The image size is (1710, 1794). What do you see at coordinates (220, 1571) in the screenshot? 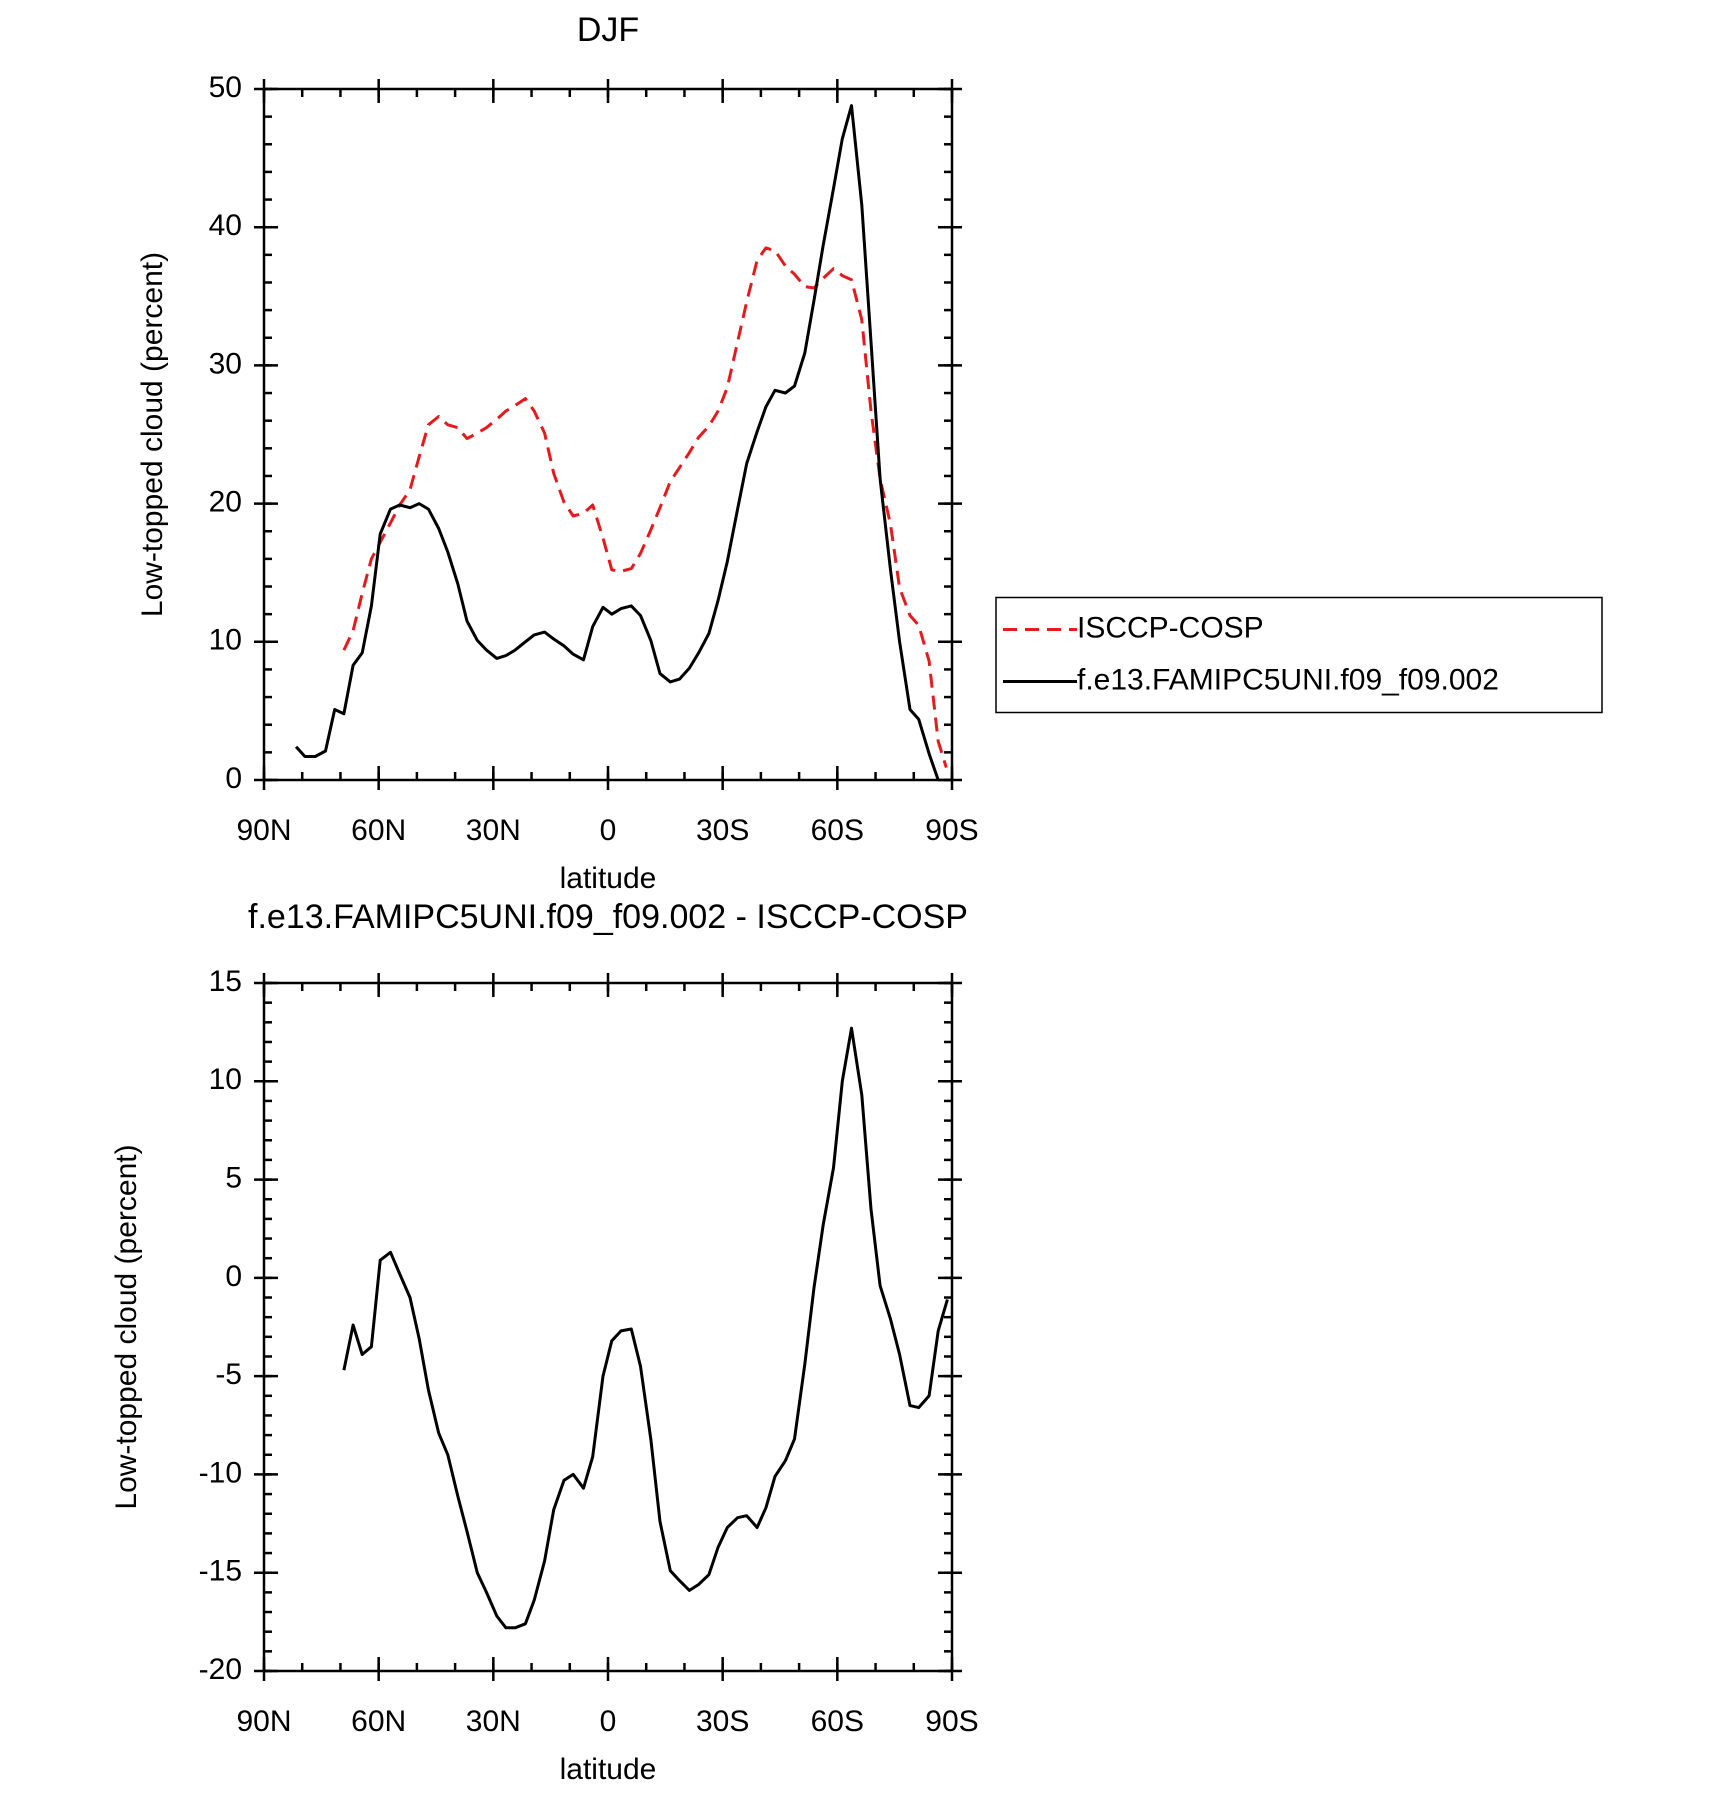
I see `y-tick-label: -15` at bounding box center [220, 1571].